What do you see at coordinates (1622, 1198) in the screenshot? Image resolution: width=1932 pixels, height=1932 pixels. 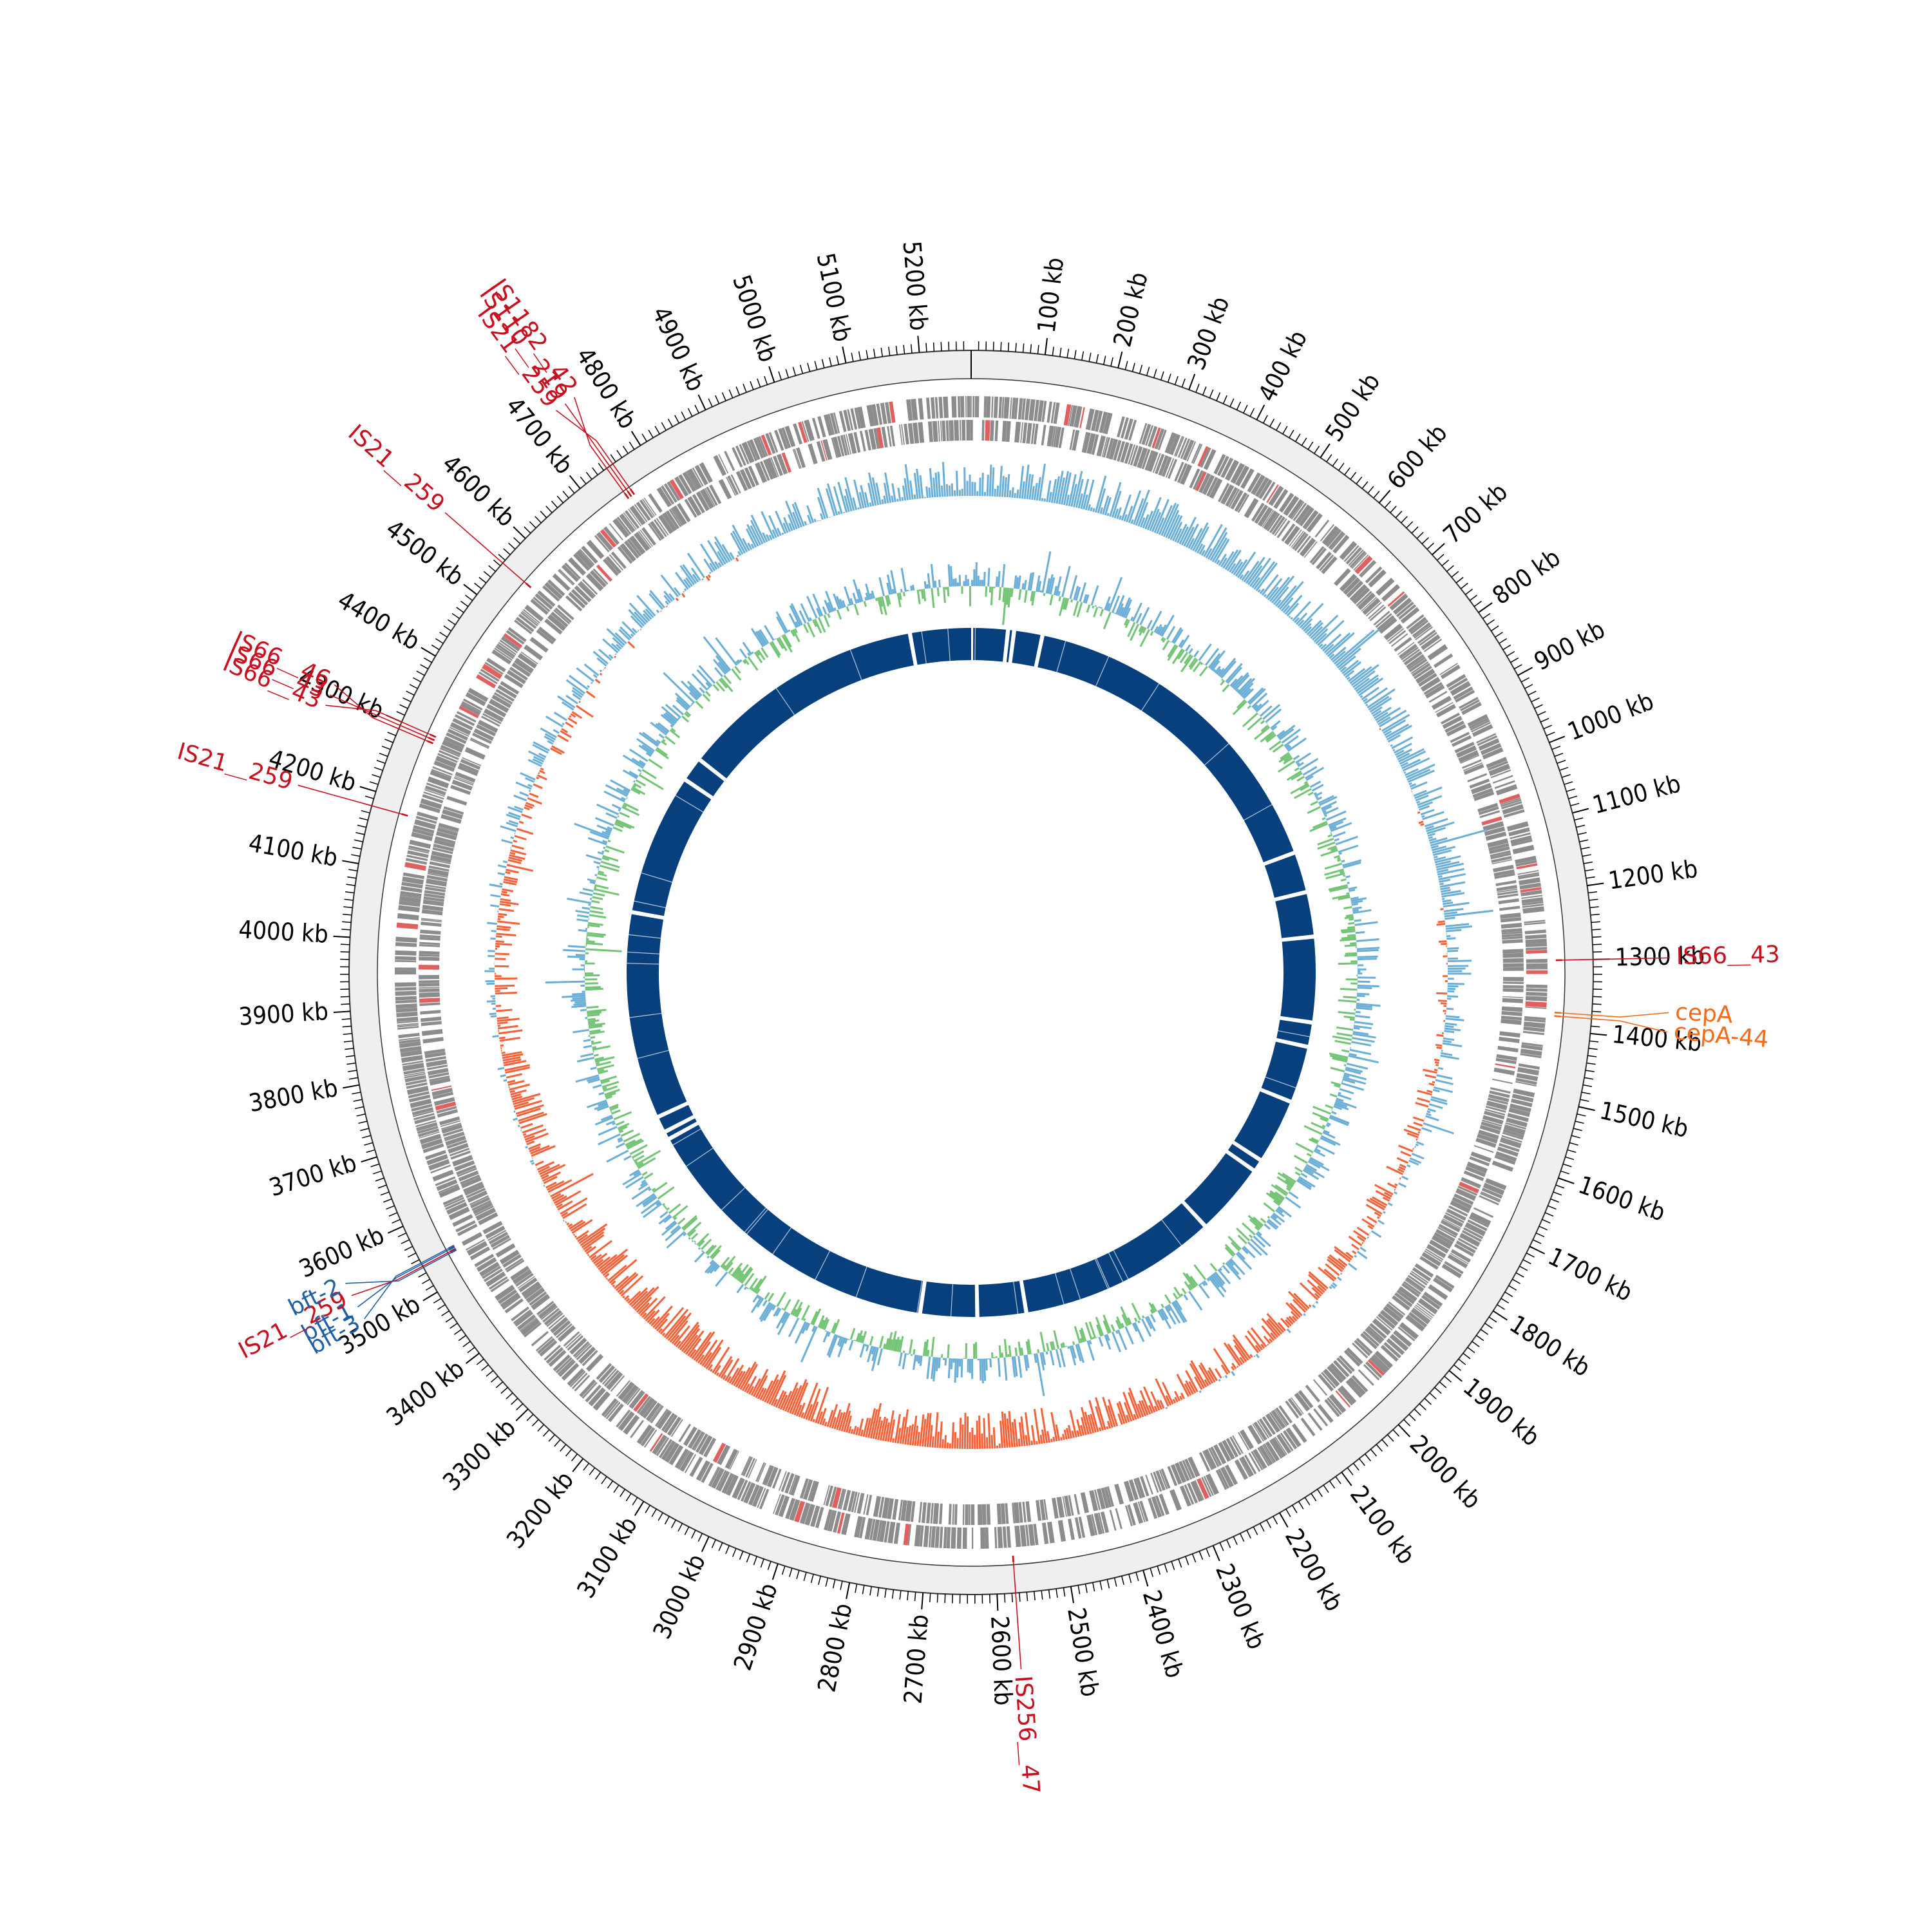 I see `tick-label: 1600 kb` at bounding box center [1622, 1198].